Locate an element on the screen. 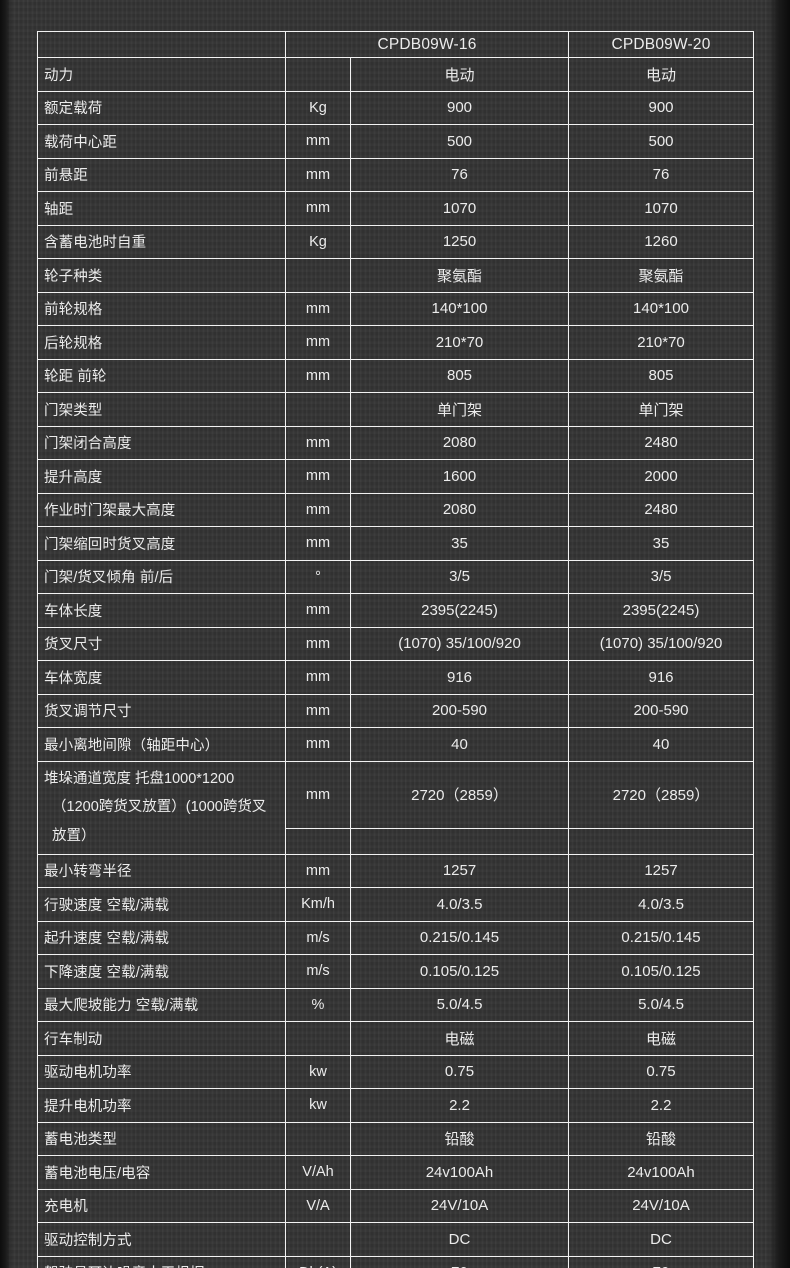  table-row-turn-radius: 最小转弯半径 mm 1257 1257 is located at coordinates (395, 870).